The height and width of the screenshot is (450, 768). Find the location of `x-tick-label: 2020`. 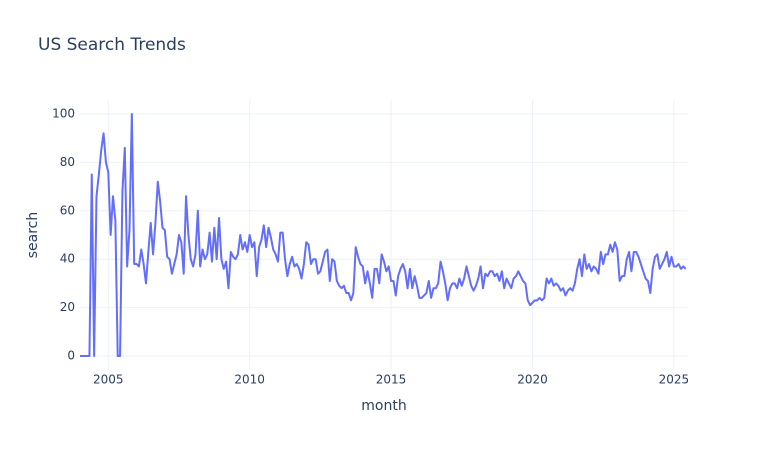

x-tick-label: 2020 is located at coordinates (532, 380).